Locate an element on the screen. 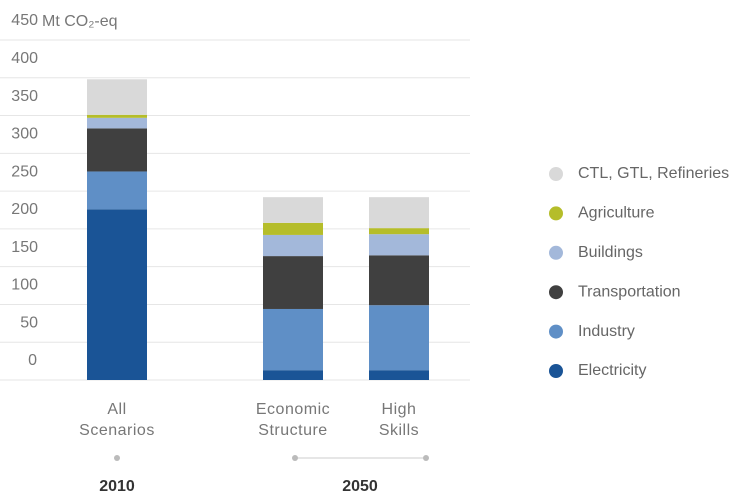  y-tick-label: 0 is located at coordinates (32, 360).